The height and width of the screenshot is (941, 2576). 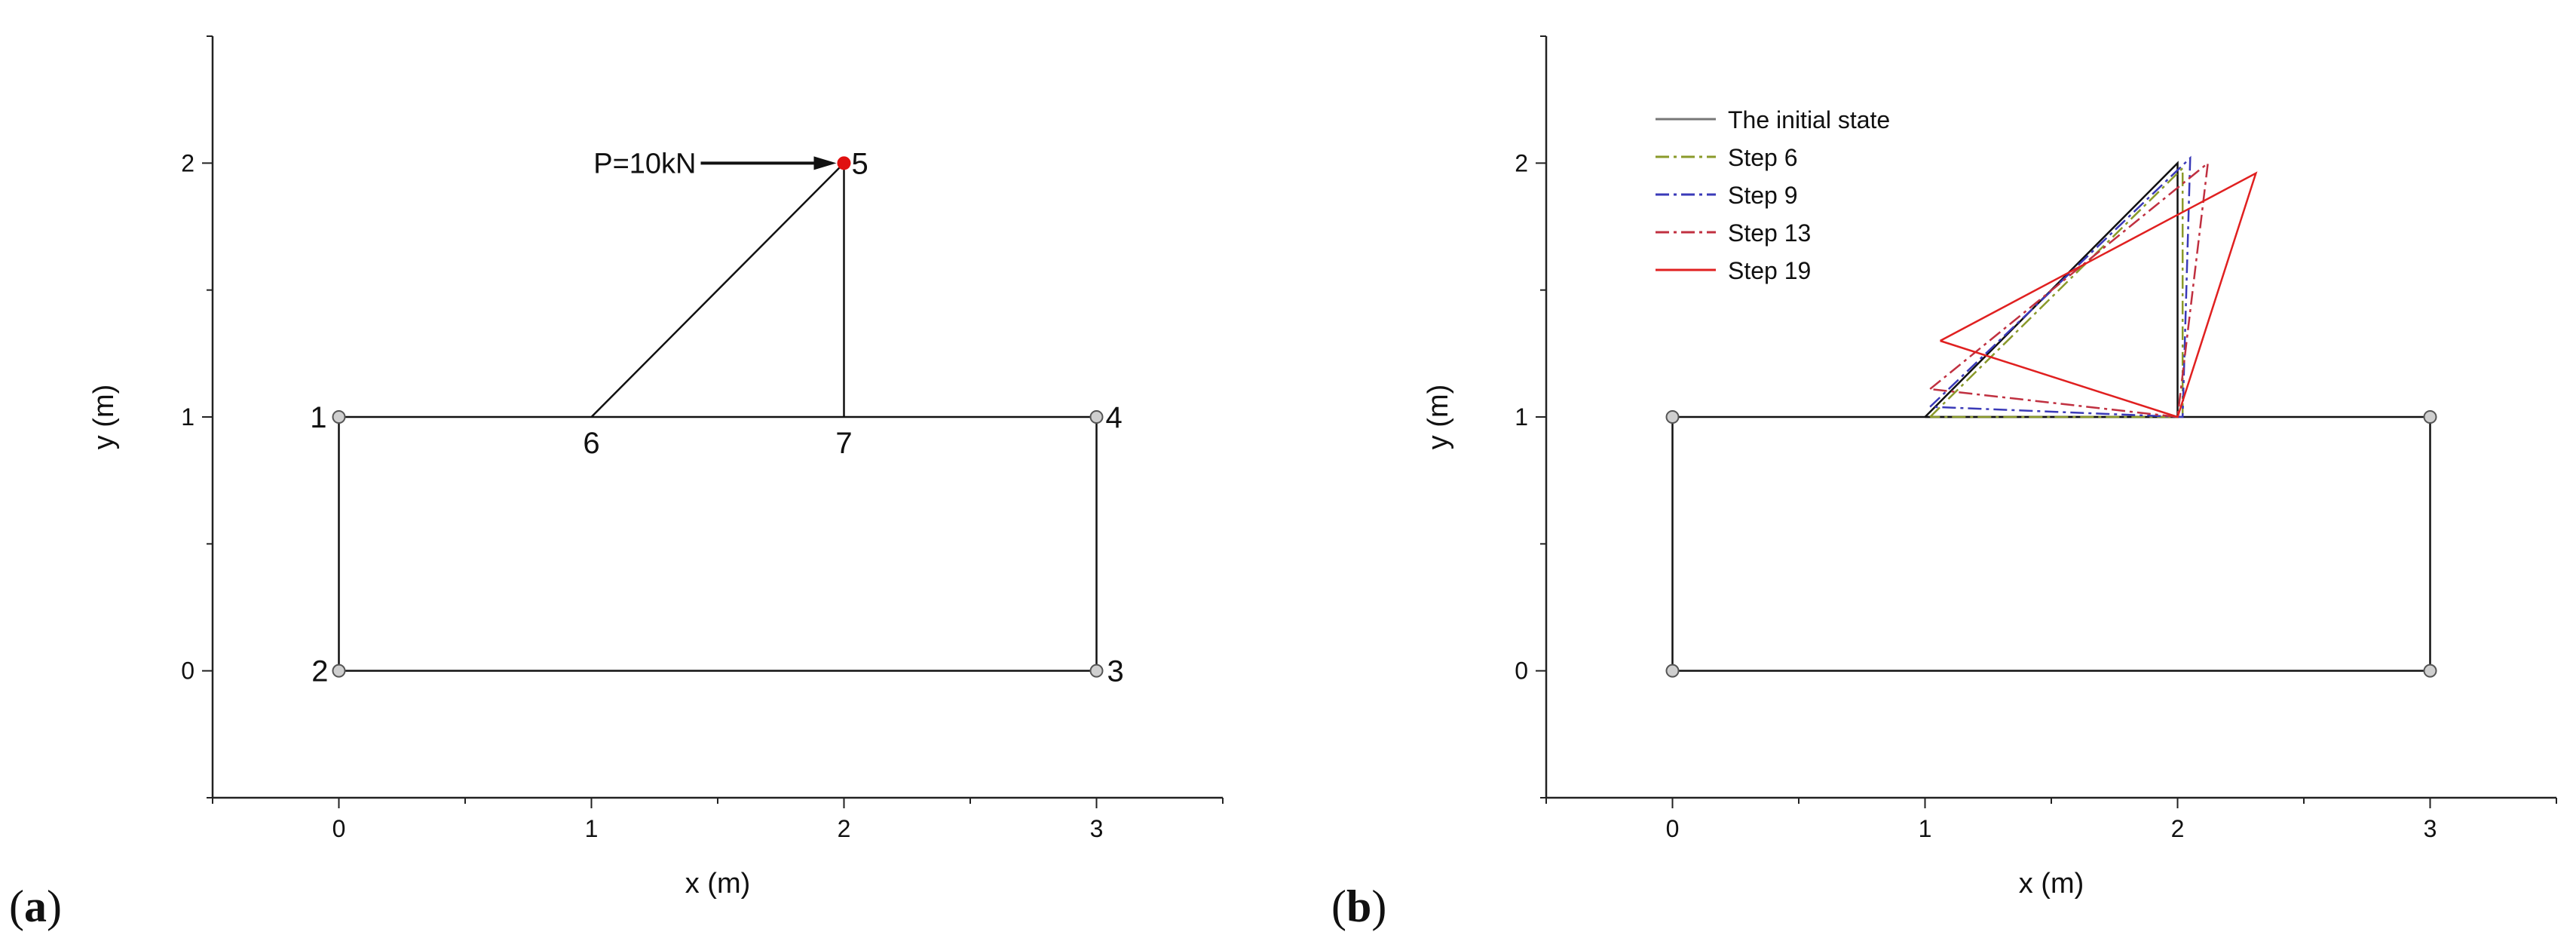 What do you see at coordinates (318, 417) in the screenshot?
I see `node-label: 1` at bounding box center [318, 417].